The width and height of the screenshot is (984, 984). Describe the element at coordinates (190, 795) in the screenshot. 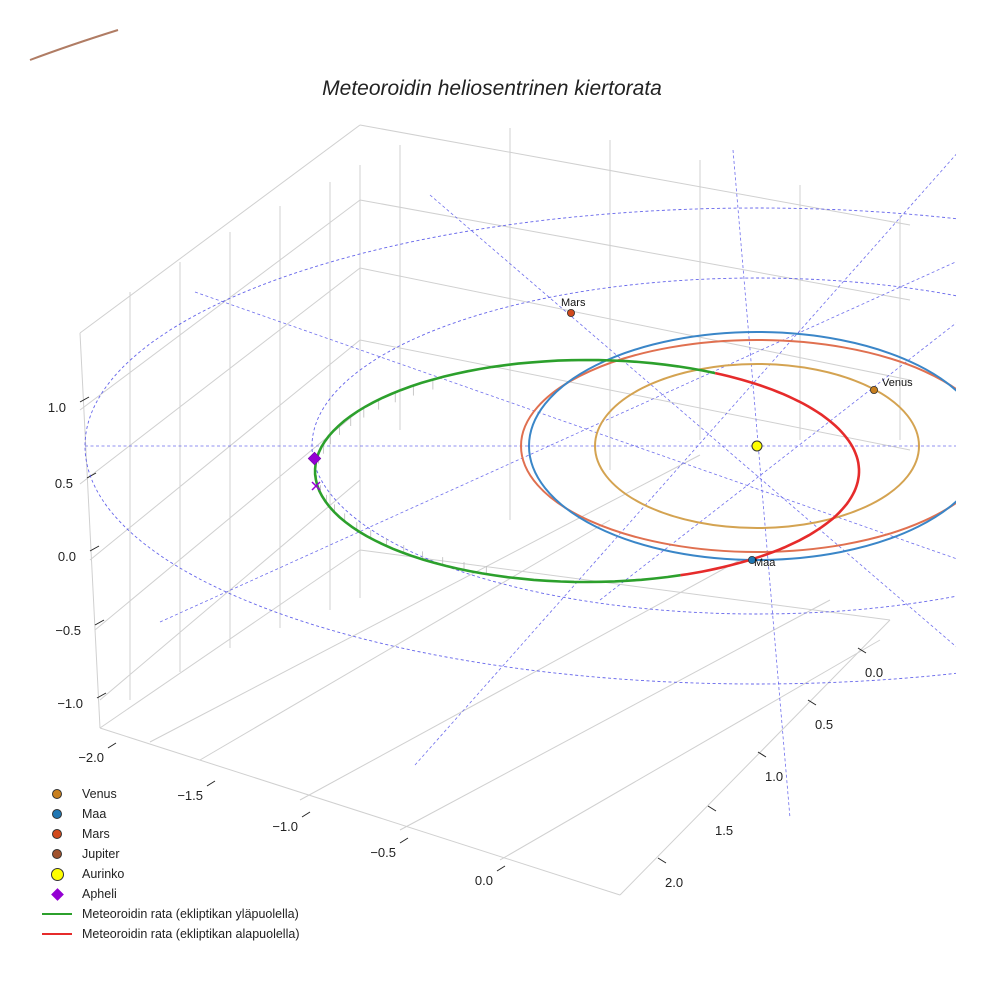

I see `x-tick-label: −1.5` at that location.